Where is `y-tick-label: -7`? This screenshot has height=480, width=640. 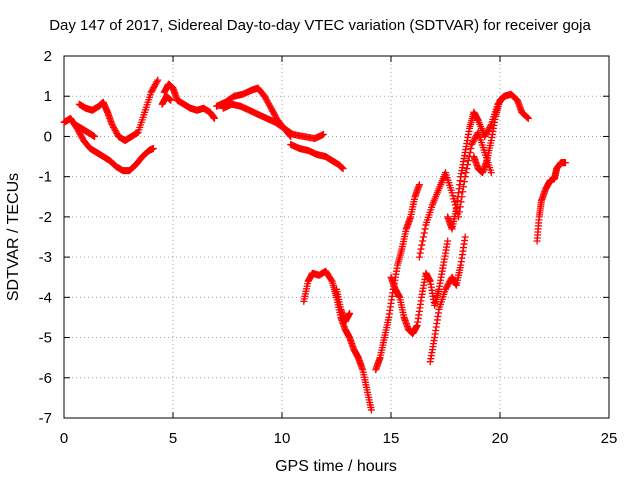
y-tick-label: -7 is located at coordinates (45, 418).